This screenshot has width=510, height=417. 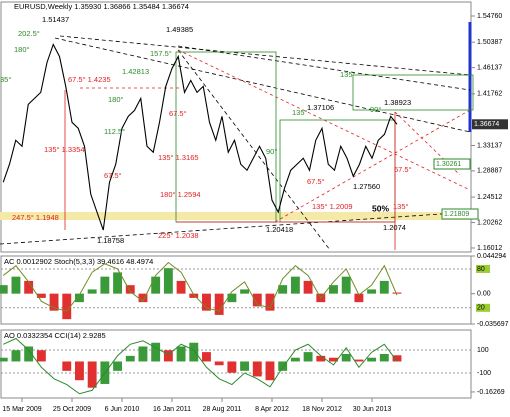 I want to click on x-tick-label: 28 Aug 2011, so click(x=222, y=409).